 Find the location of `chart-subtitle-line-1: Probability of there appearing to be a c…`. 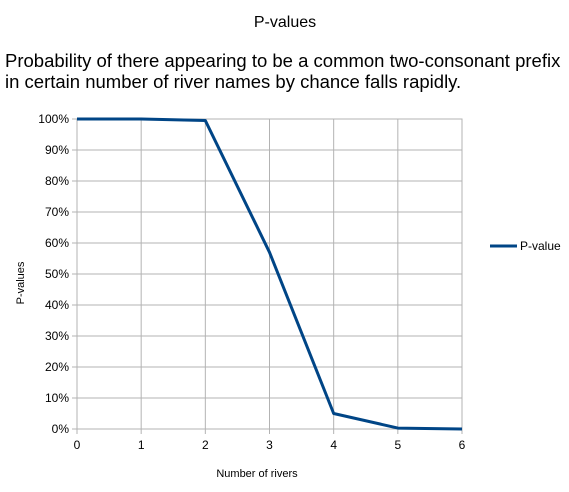

chart-subtitle-line-1: Probability of there appearing to be a c… is located at coordinates (283, 60).